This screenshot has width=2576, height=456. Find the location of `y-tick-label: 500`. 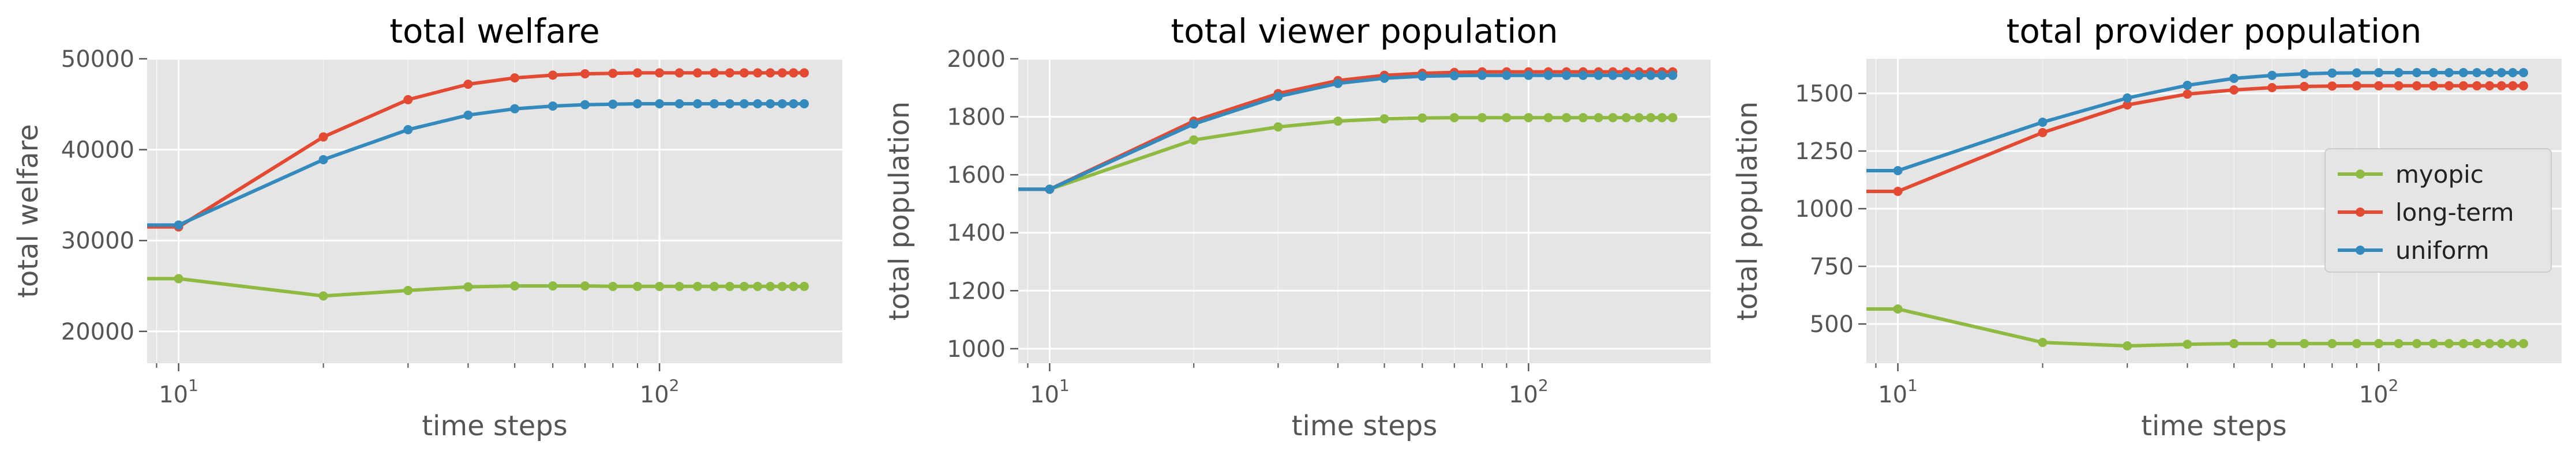

y-tick-label: 500 is located at coordinates (1832, 324).